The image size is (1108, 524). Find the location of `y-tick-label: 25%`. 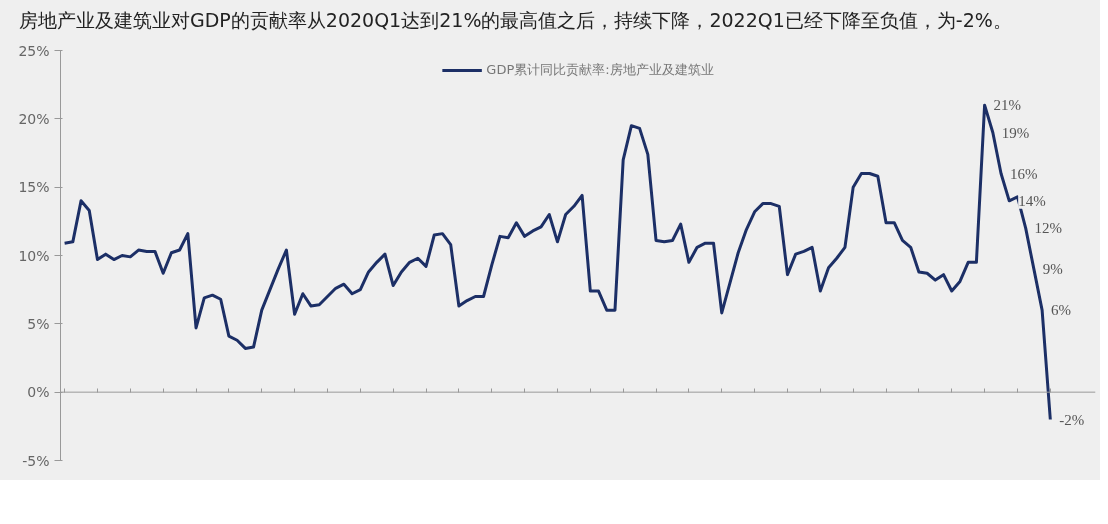

y-tick-label: 25% is located at coordinates (34, 50).